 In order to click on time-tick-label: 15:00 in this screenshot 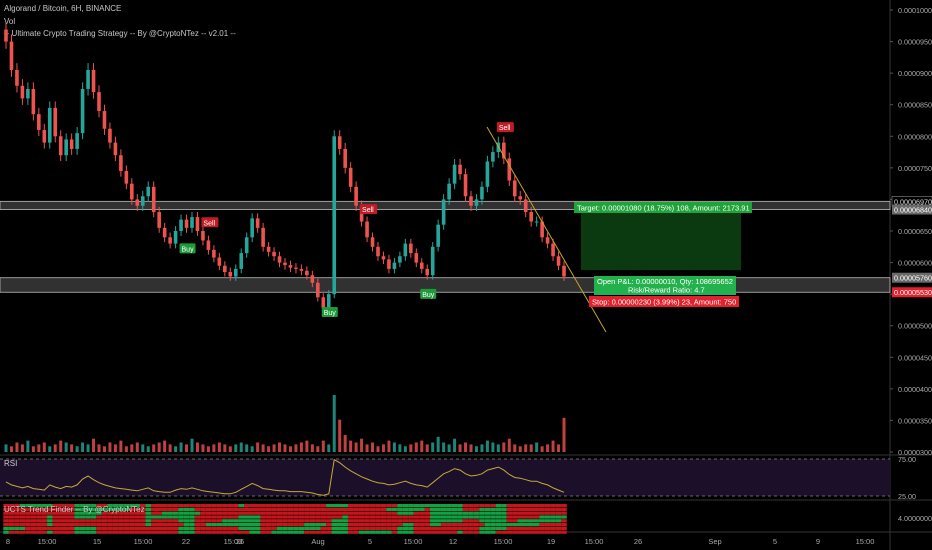, I will do `click(594, 541)`.